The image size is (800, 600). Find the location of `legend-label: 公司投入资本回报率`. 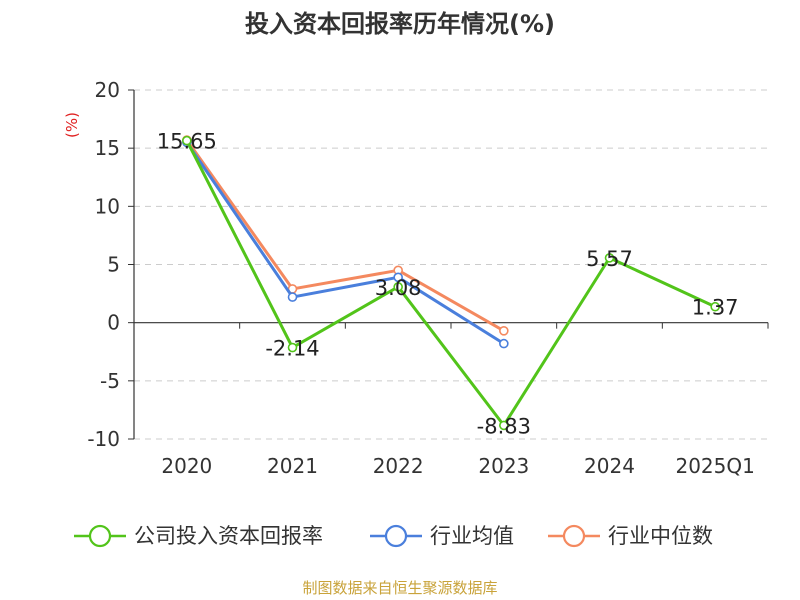

legend-label: 公司投入资本回报率 is located at coordinates (228, 536).